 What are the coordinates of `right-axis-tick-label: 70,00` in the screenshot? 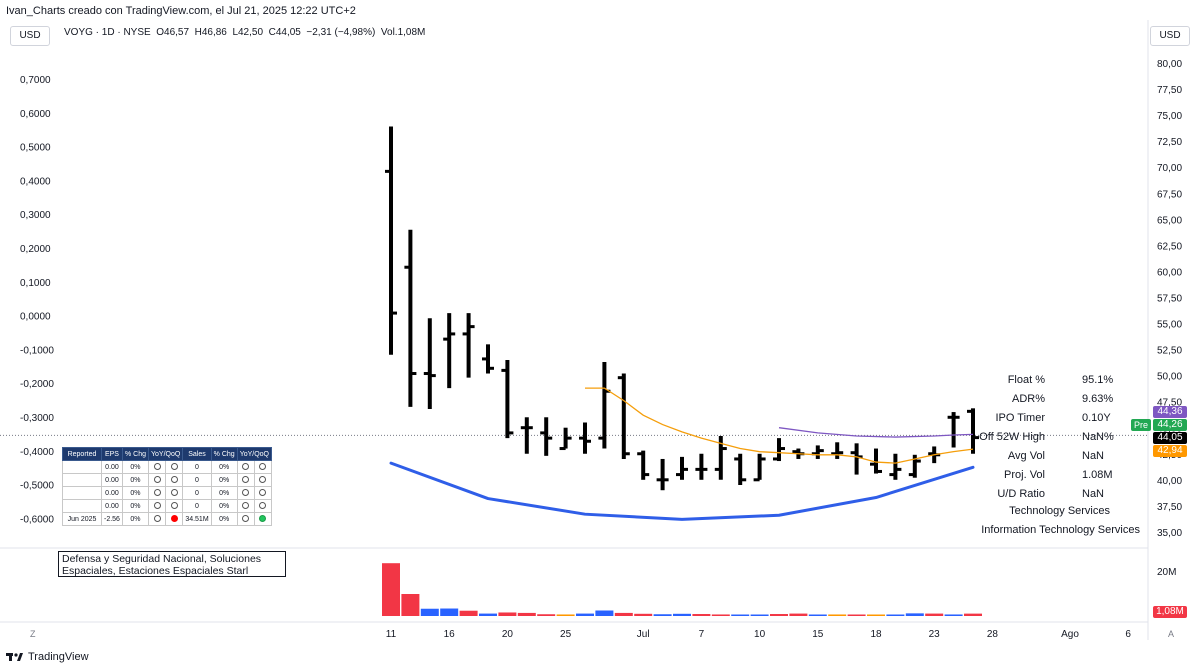 It's located at (1169, 168).